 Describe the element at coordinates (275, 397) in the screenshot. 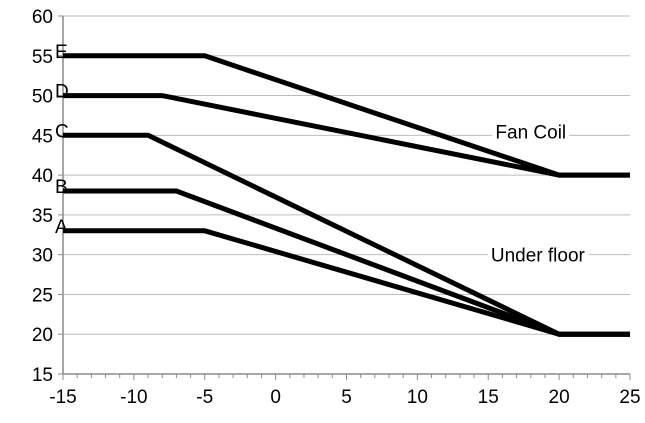

I see `x-tick-label-0: 0` at that location.